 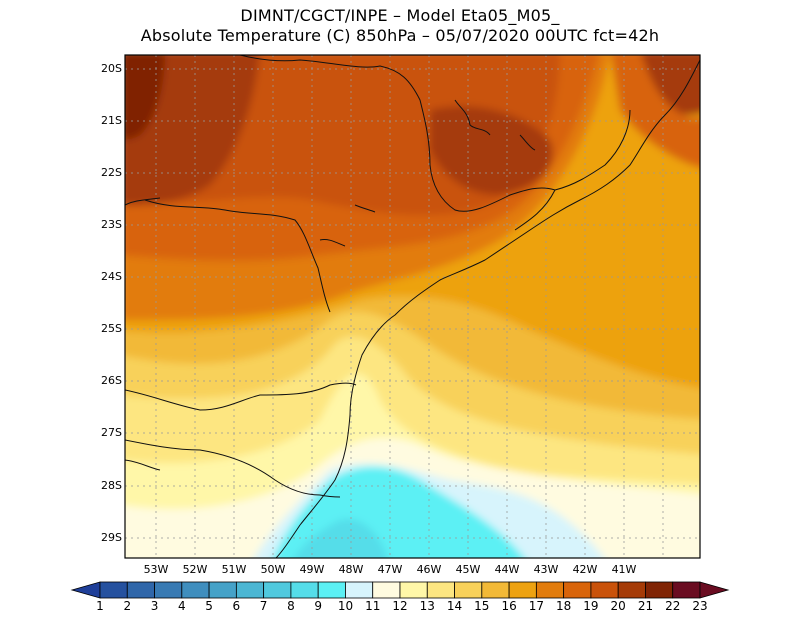 What do you see at coordinates (318, 606) in the screenshot?
I see `colorbar-label: 9` at bounding box center [318, 606].